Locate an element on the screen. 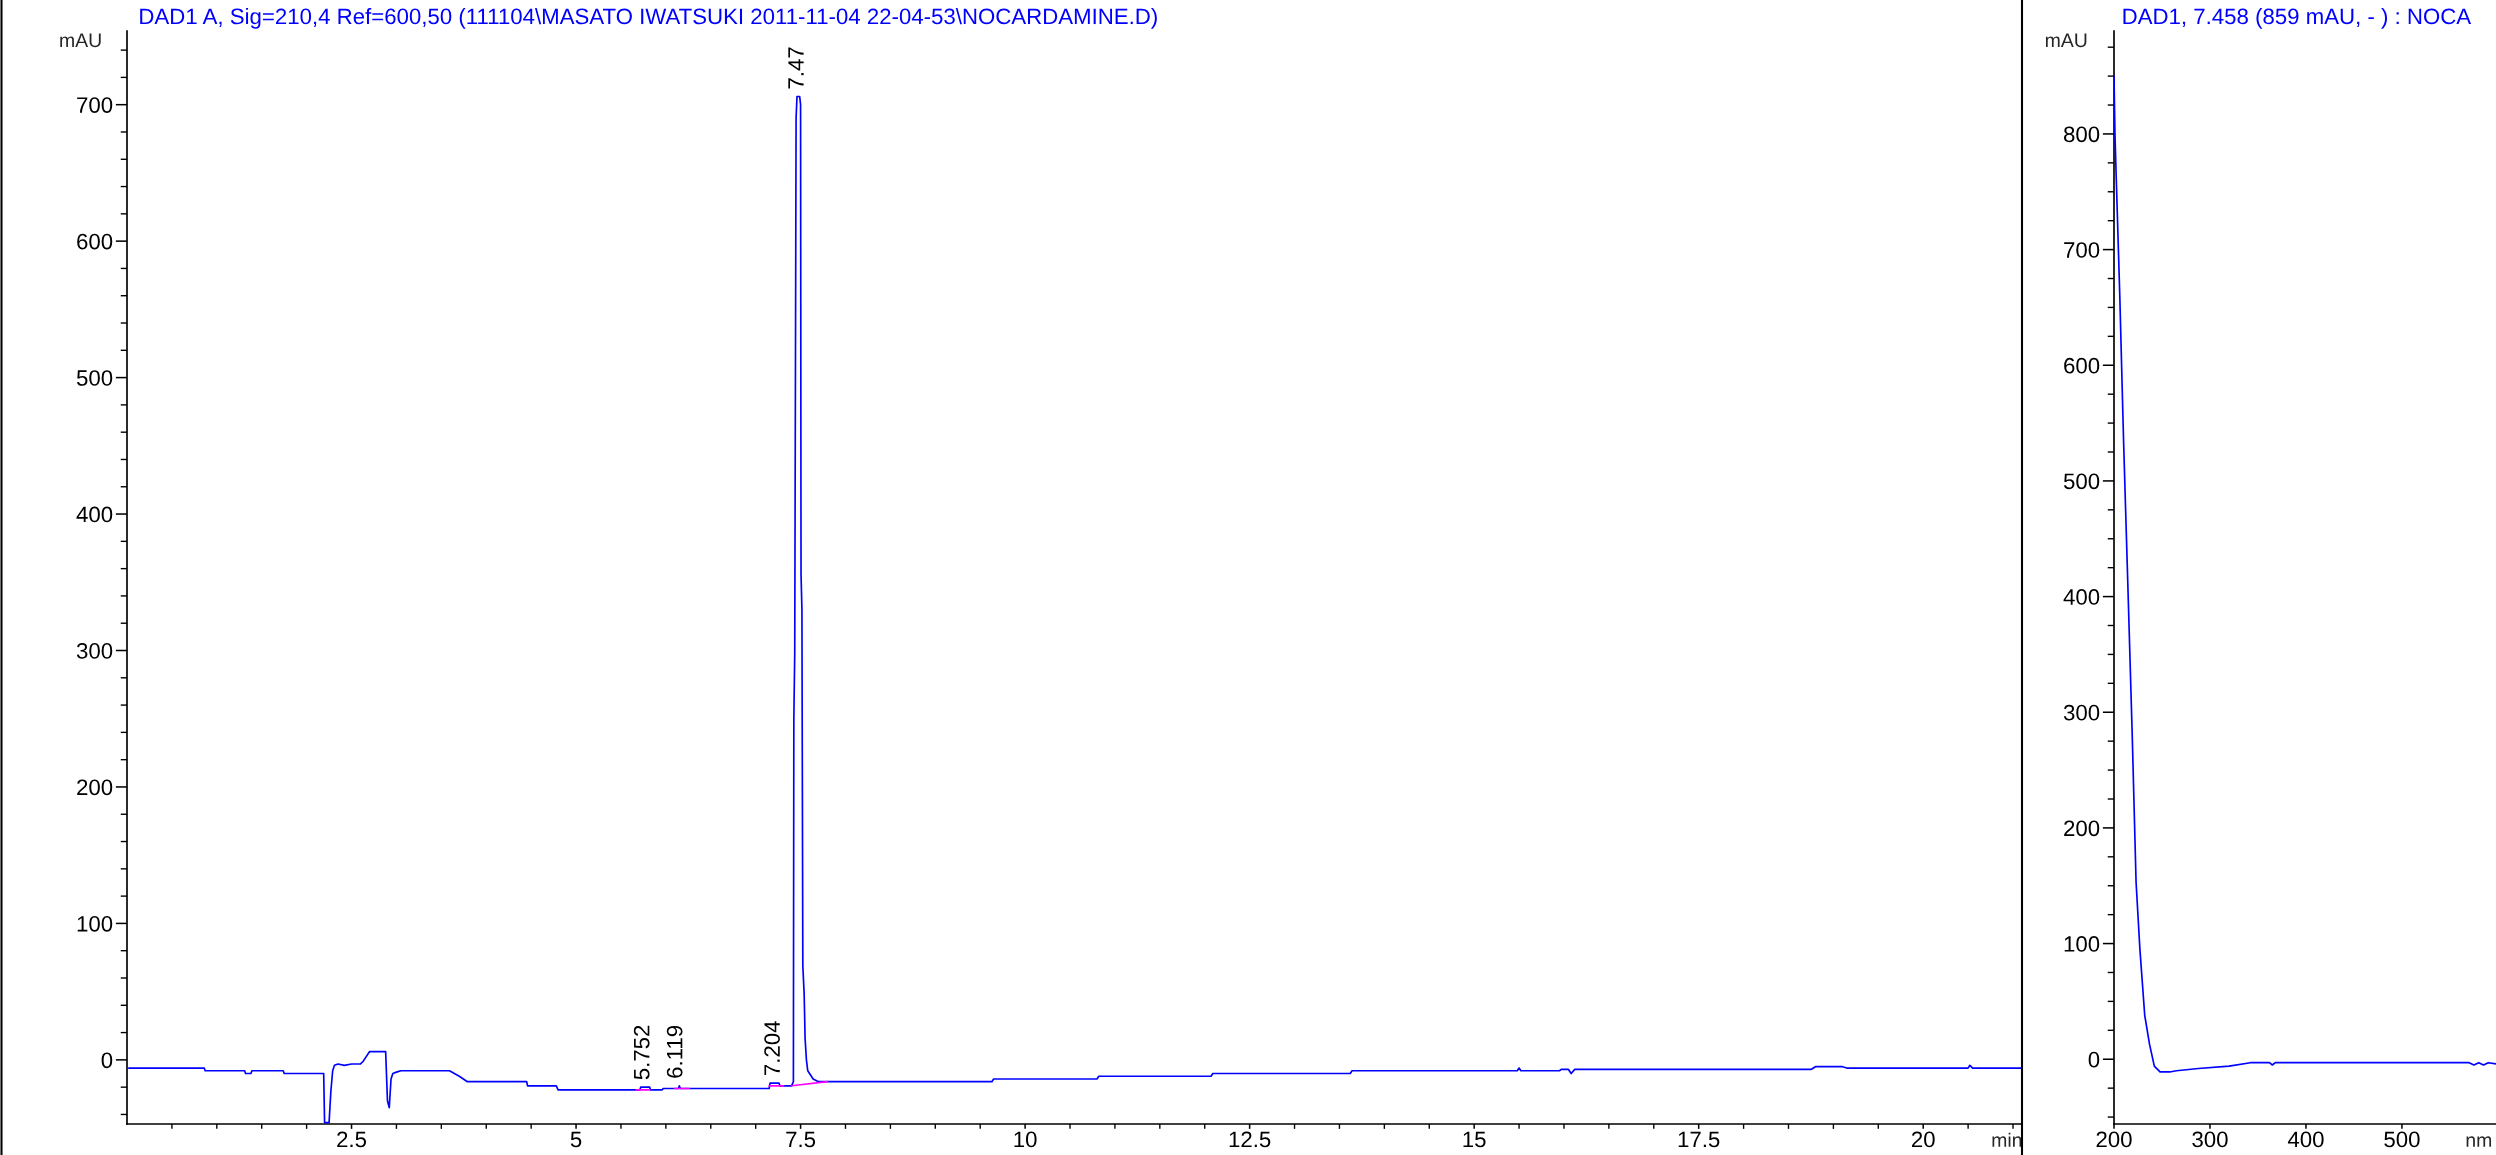 This screenshot has height=1155, width=2496. x-axis-title: nm is located at coordinates (2479, 1141).